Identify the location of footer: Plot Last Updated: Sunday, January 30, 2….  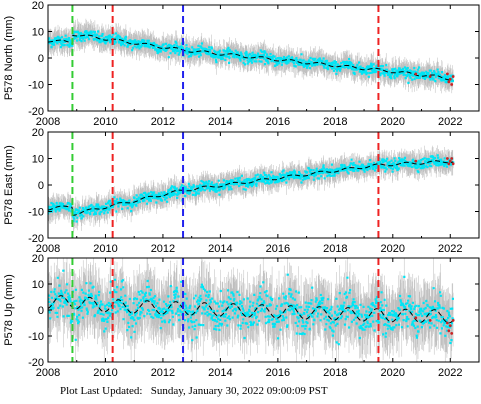
(194, 391).